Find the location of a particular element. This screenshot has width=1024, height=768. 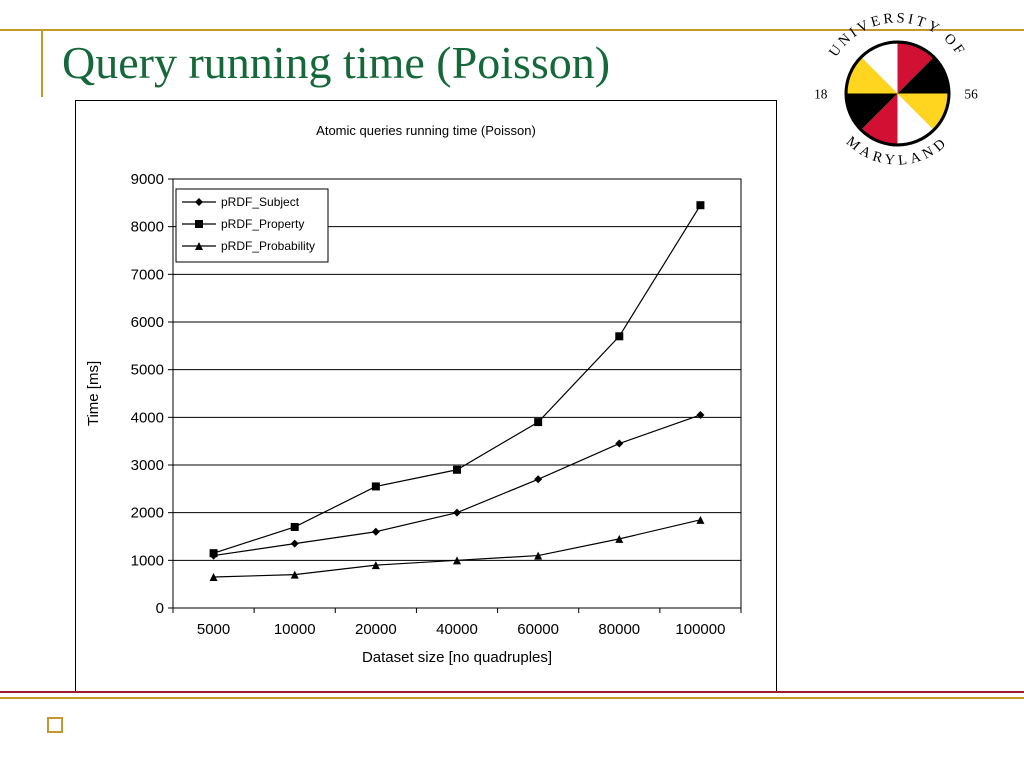

x-tick-label: 20000 is located at coordinates (376, 629).